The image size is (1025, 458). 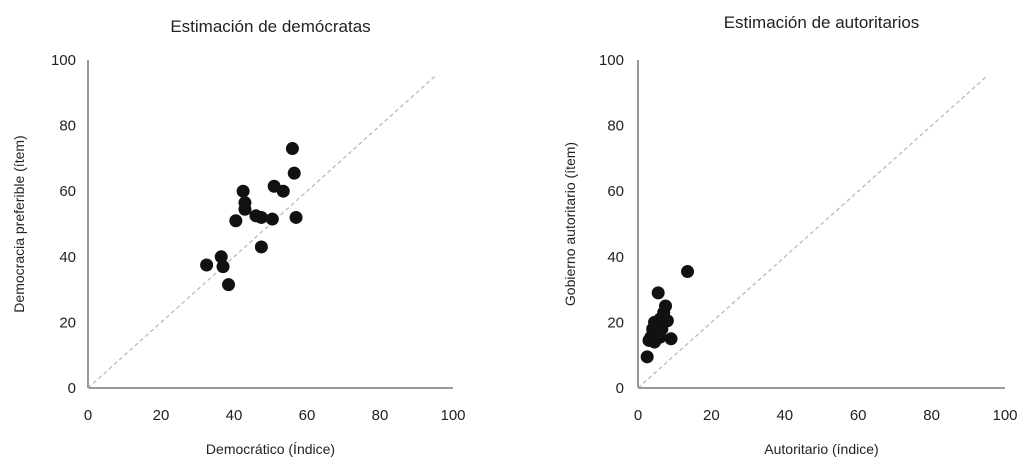 I want to click on y-axis-label: Gobierno autoritario (ítem), so click(x=570, y=224).